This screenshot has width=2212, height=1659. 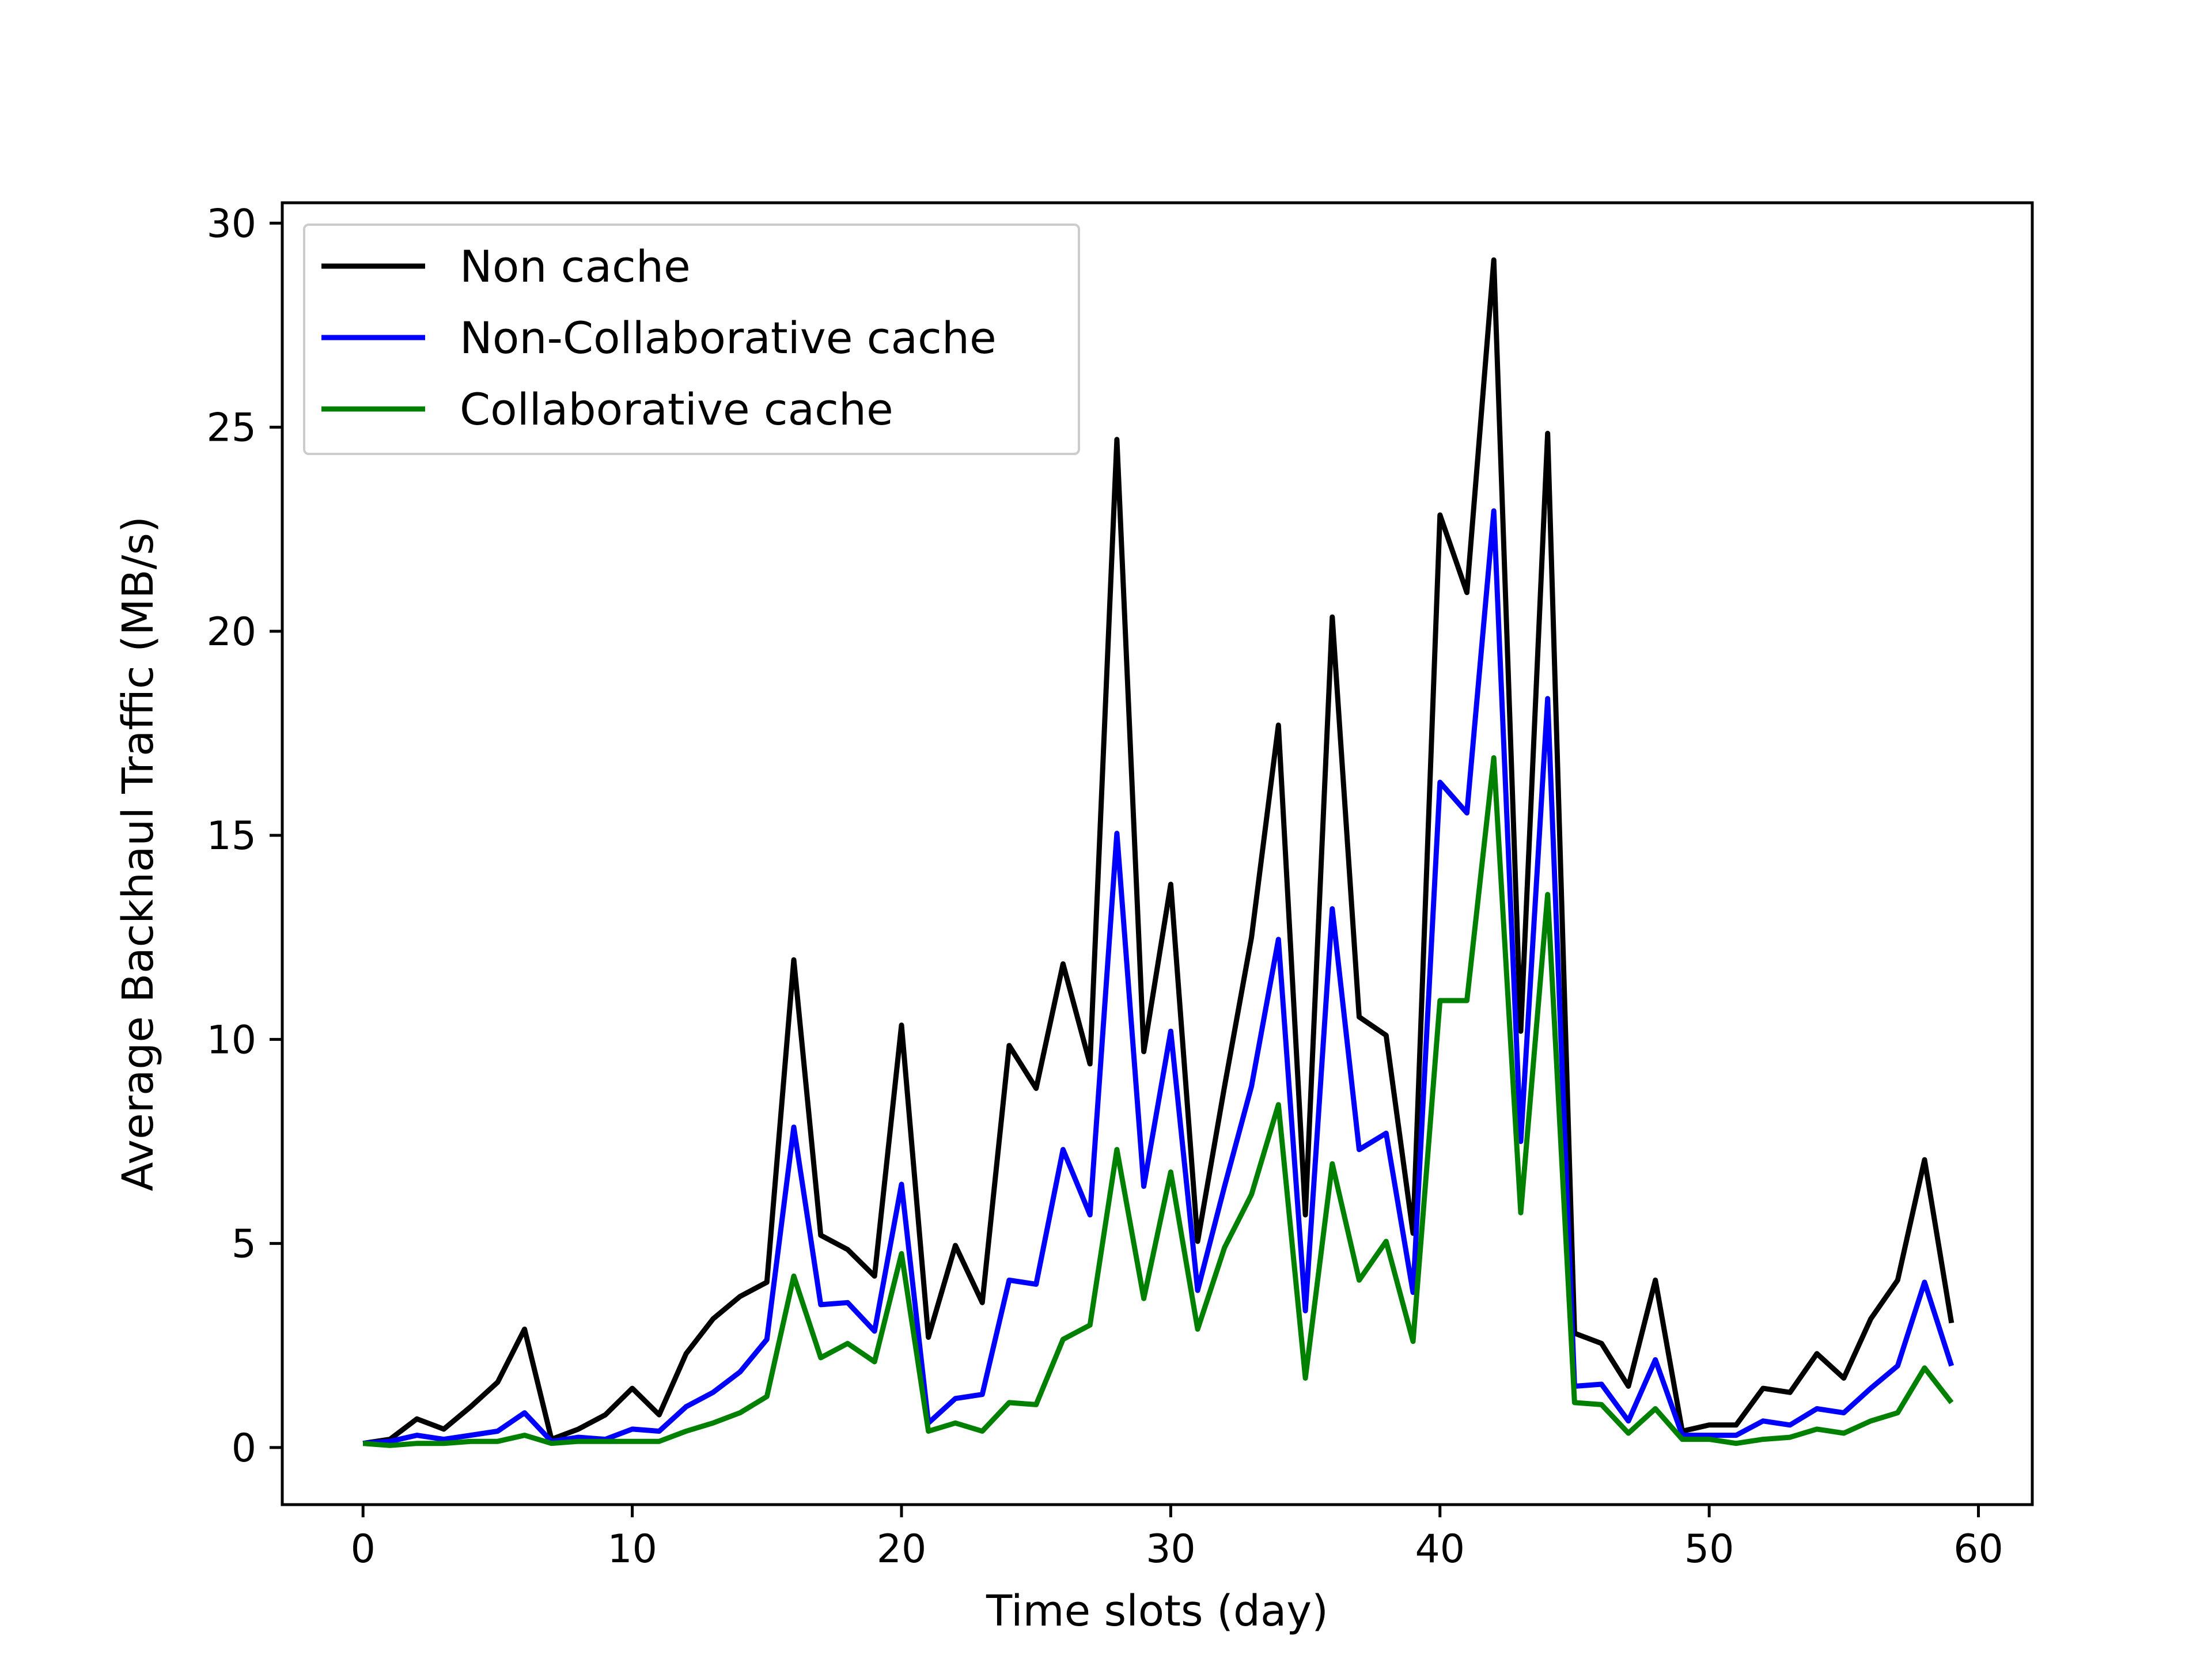 I want to click on x-tick-label: 30, so click(x=1171, y=1549).